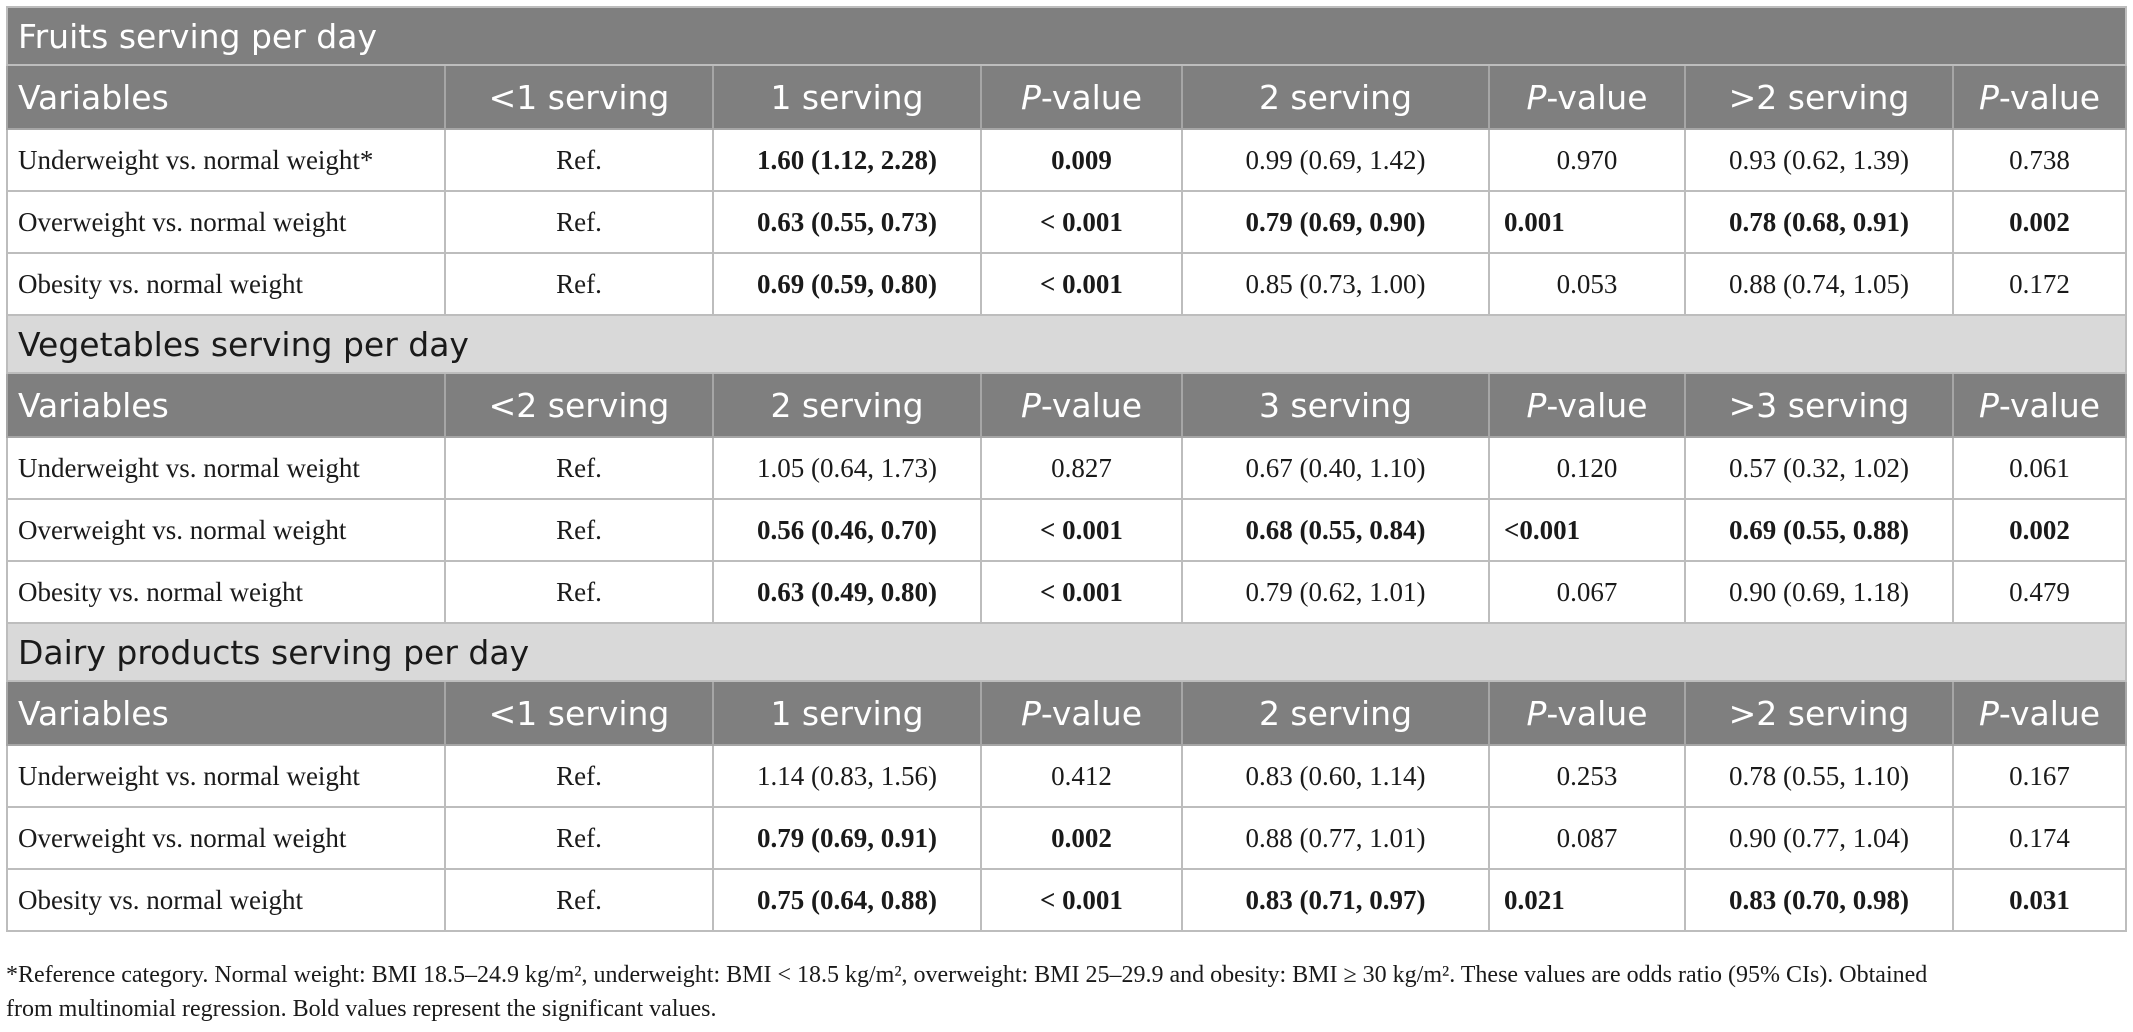  I want to click on table-cell: 0.78 (0.55, 1.10), so click(1819, 776).